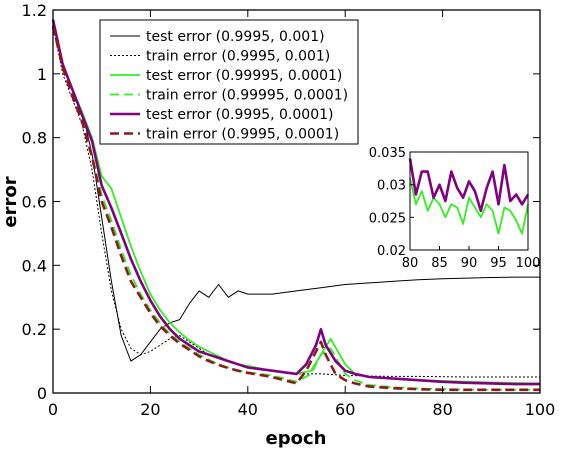 The height and width of the screenshot is (450, 562). Describe the element at coordinates (410, 263) in the screenshot. I see `inset-x-tick-label-1: 80` at that location.